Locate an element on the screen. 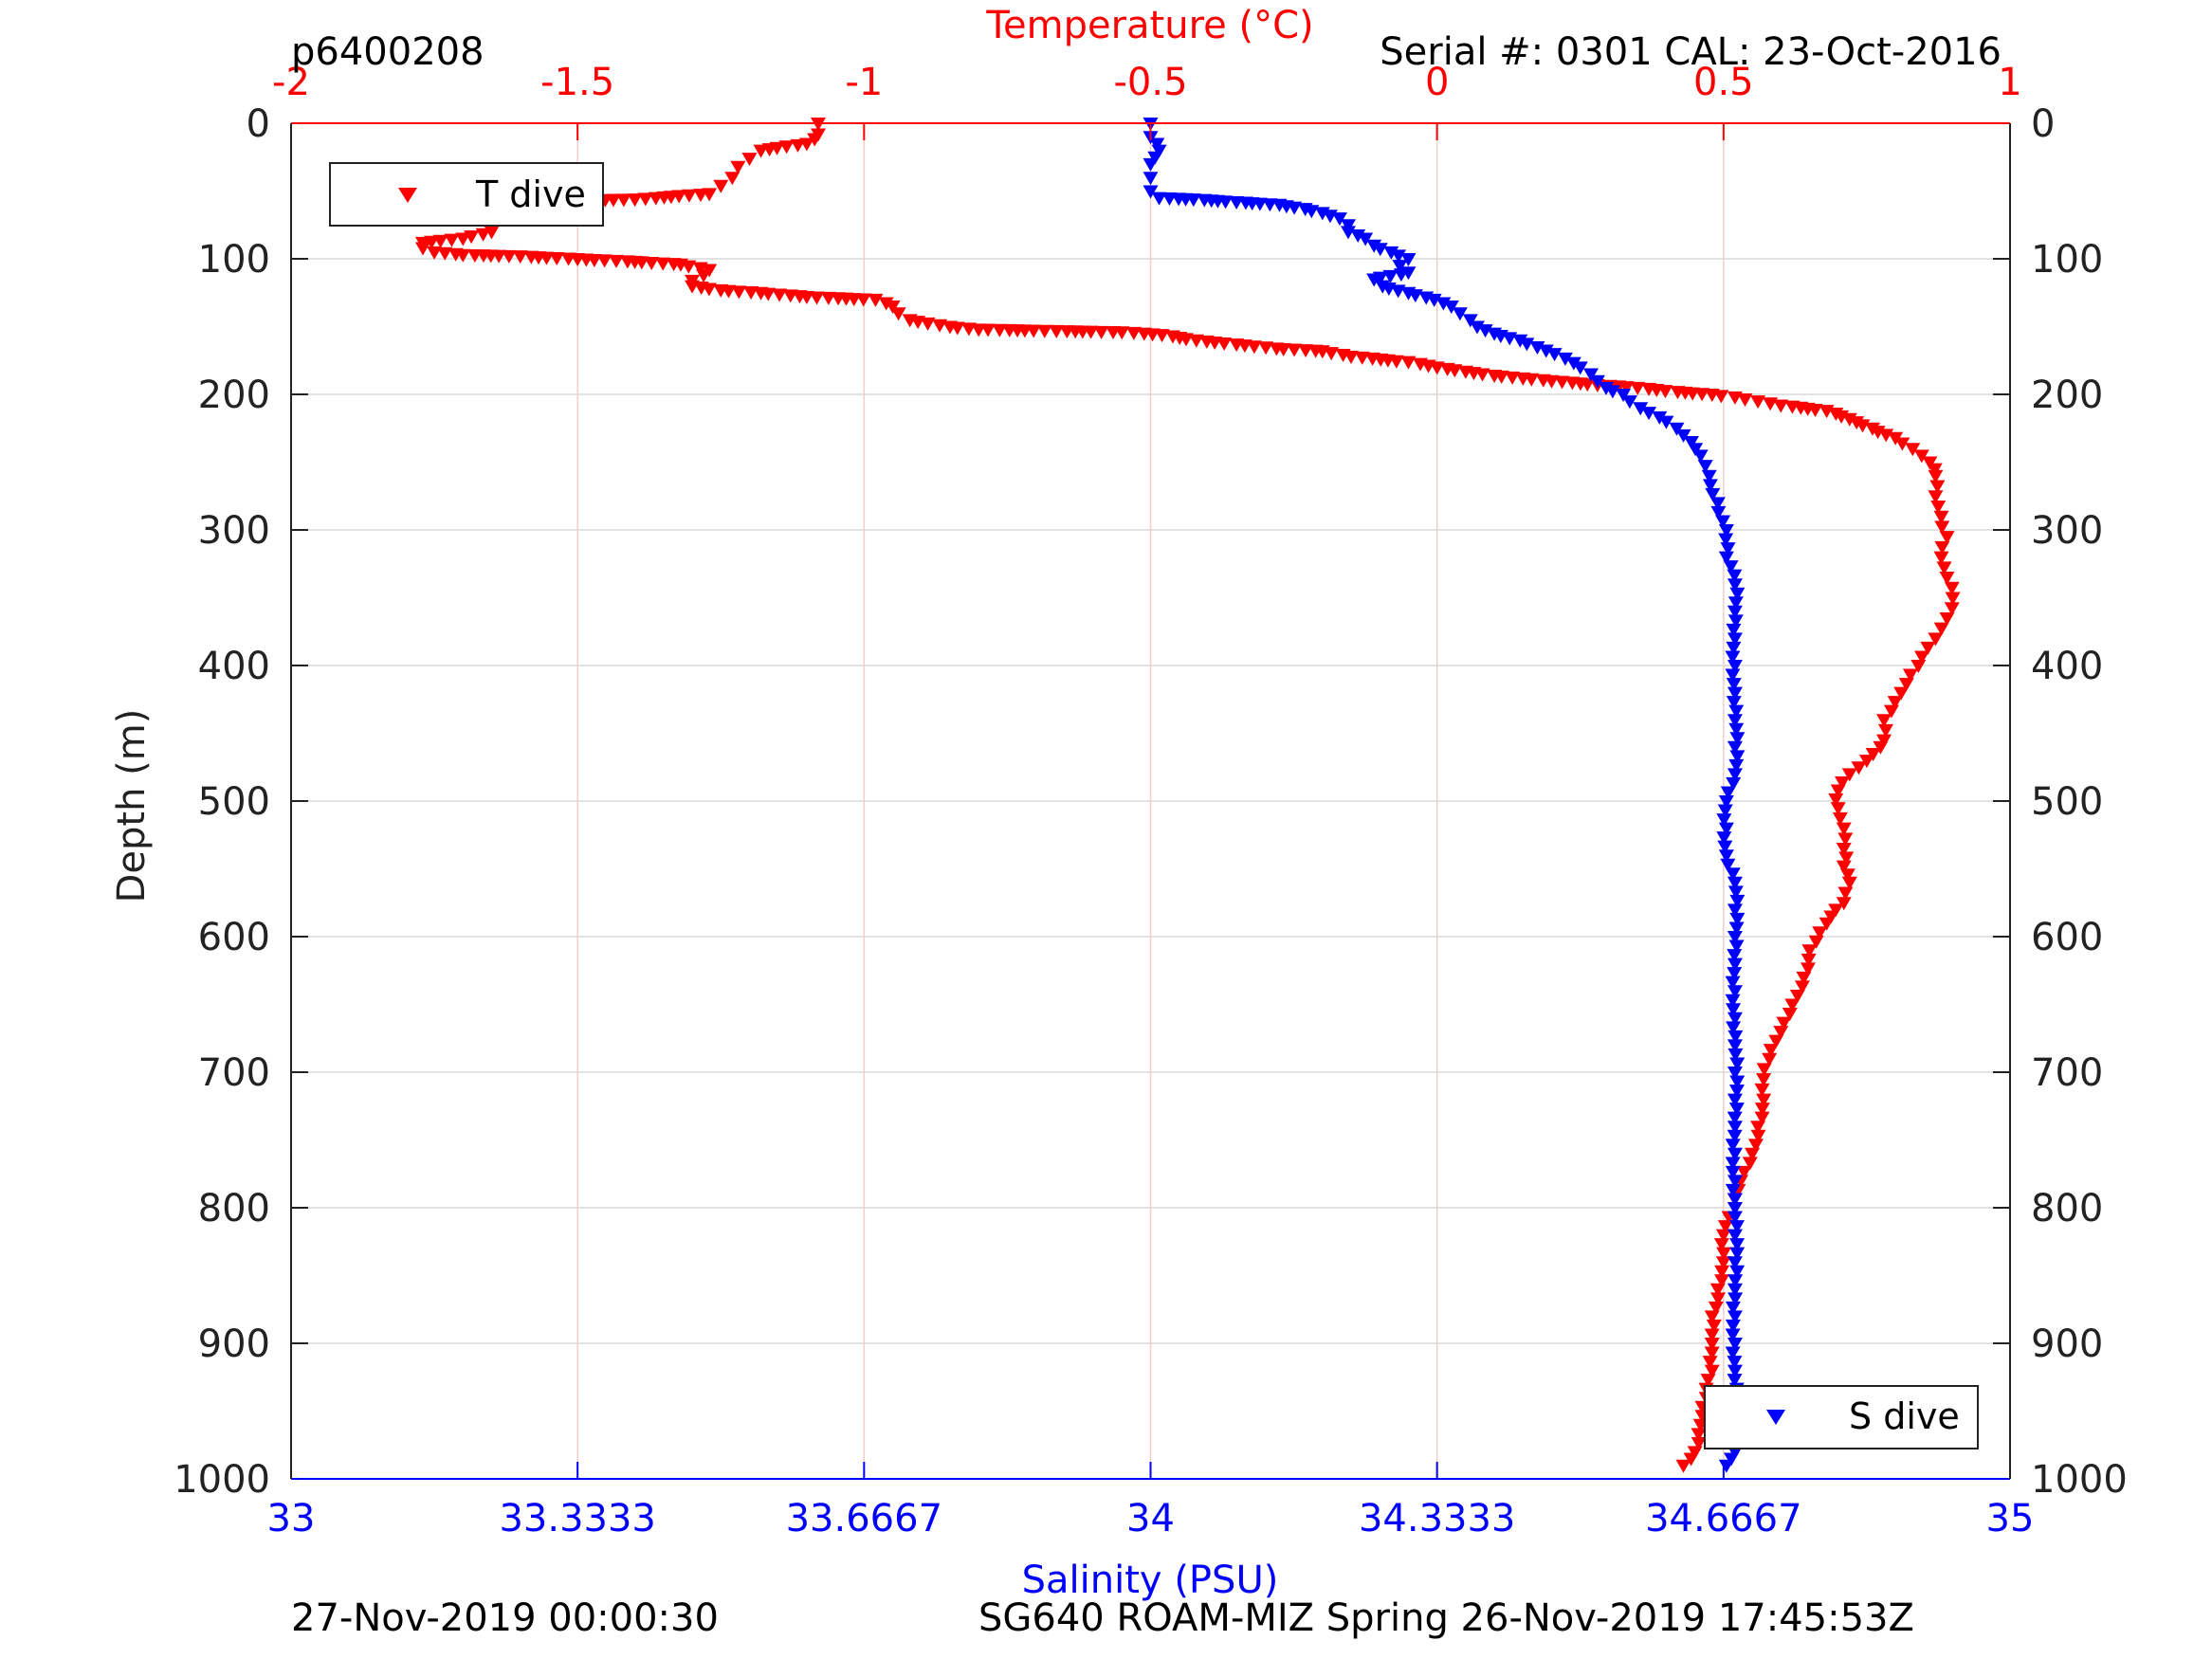 This screenshot has height=1659, width=2212. y-tick-label-left: 300 is located at coordinates (234, 531).